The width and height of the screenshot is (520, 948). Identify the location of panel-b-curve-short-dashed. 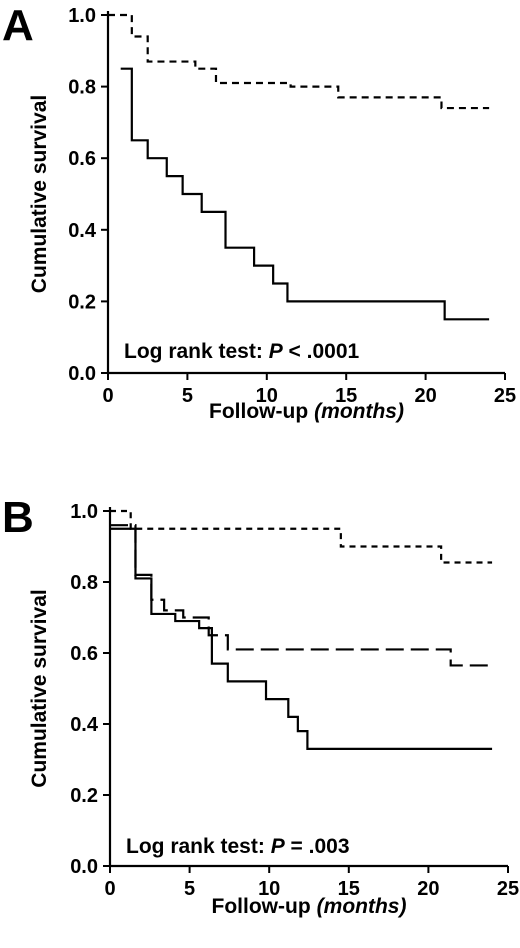
(301, 536).